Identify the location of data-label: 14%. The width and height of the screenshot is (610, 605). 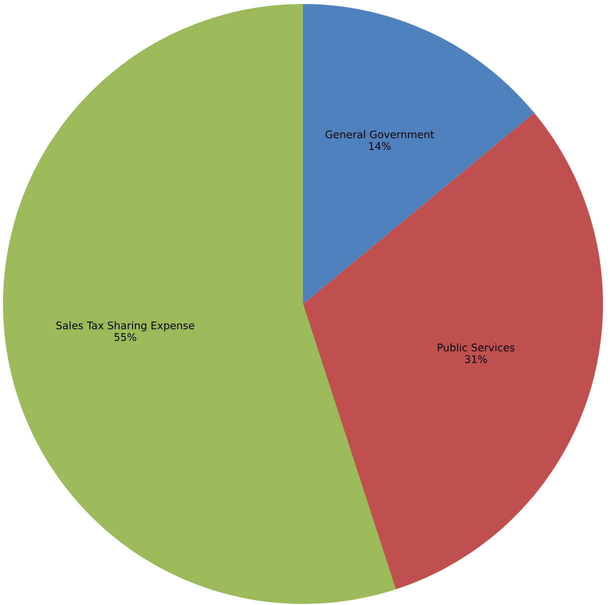
(380, 146).